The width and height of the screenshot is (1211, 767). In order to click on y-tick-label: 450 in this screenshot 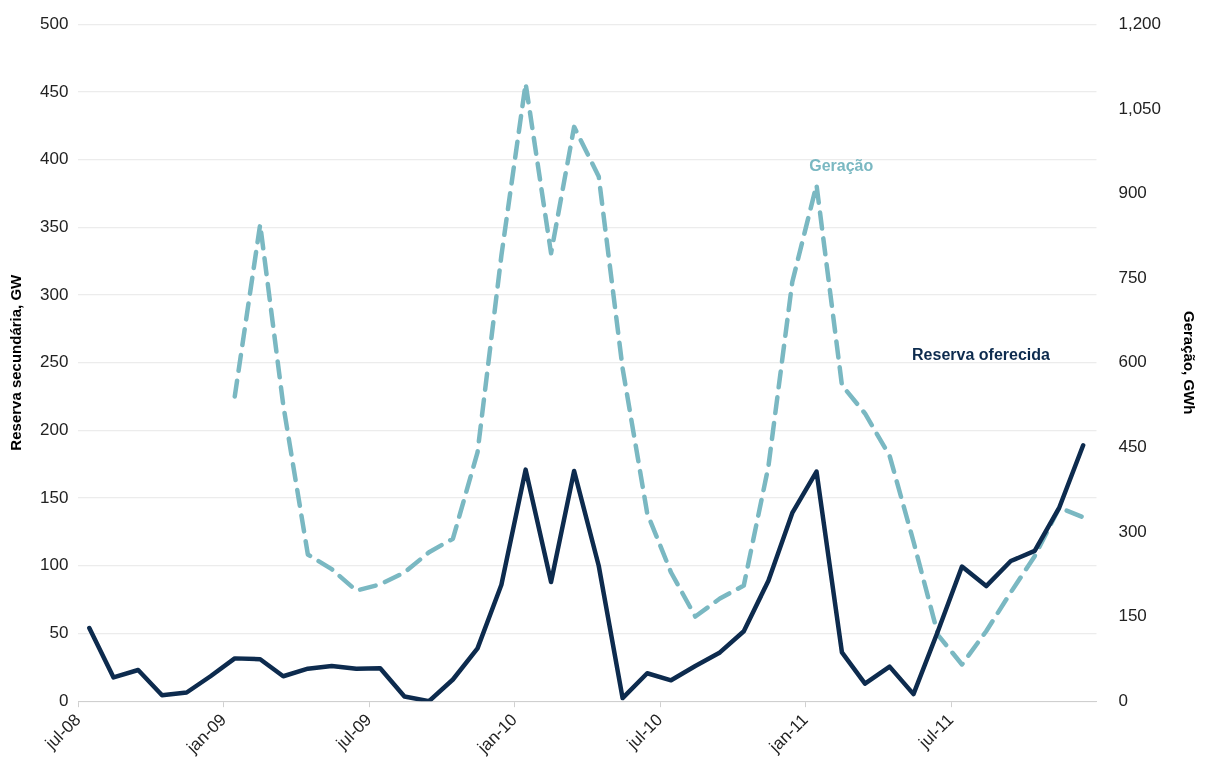, I will do `click(54, 91)`.